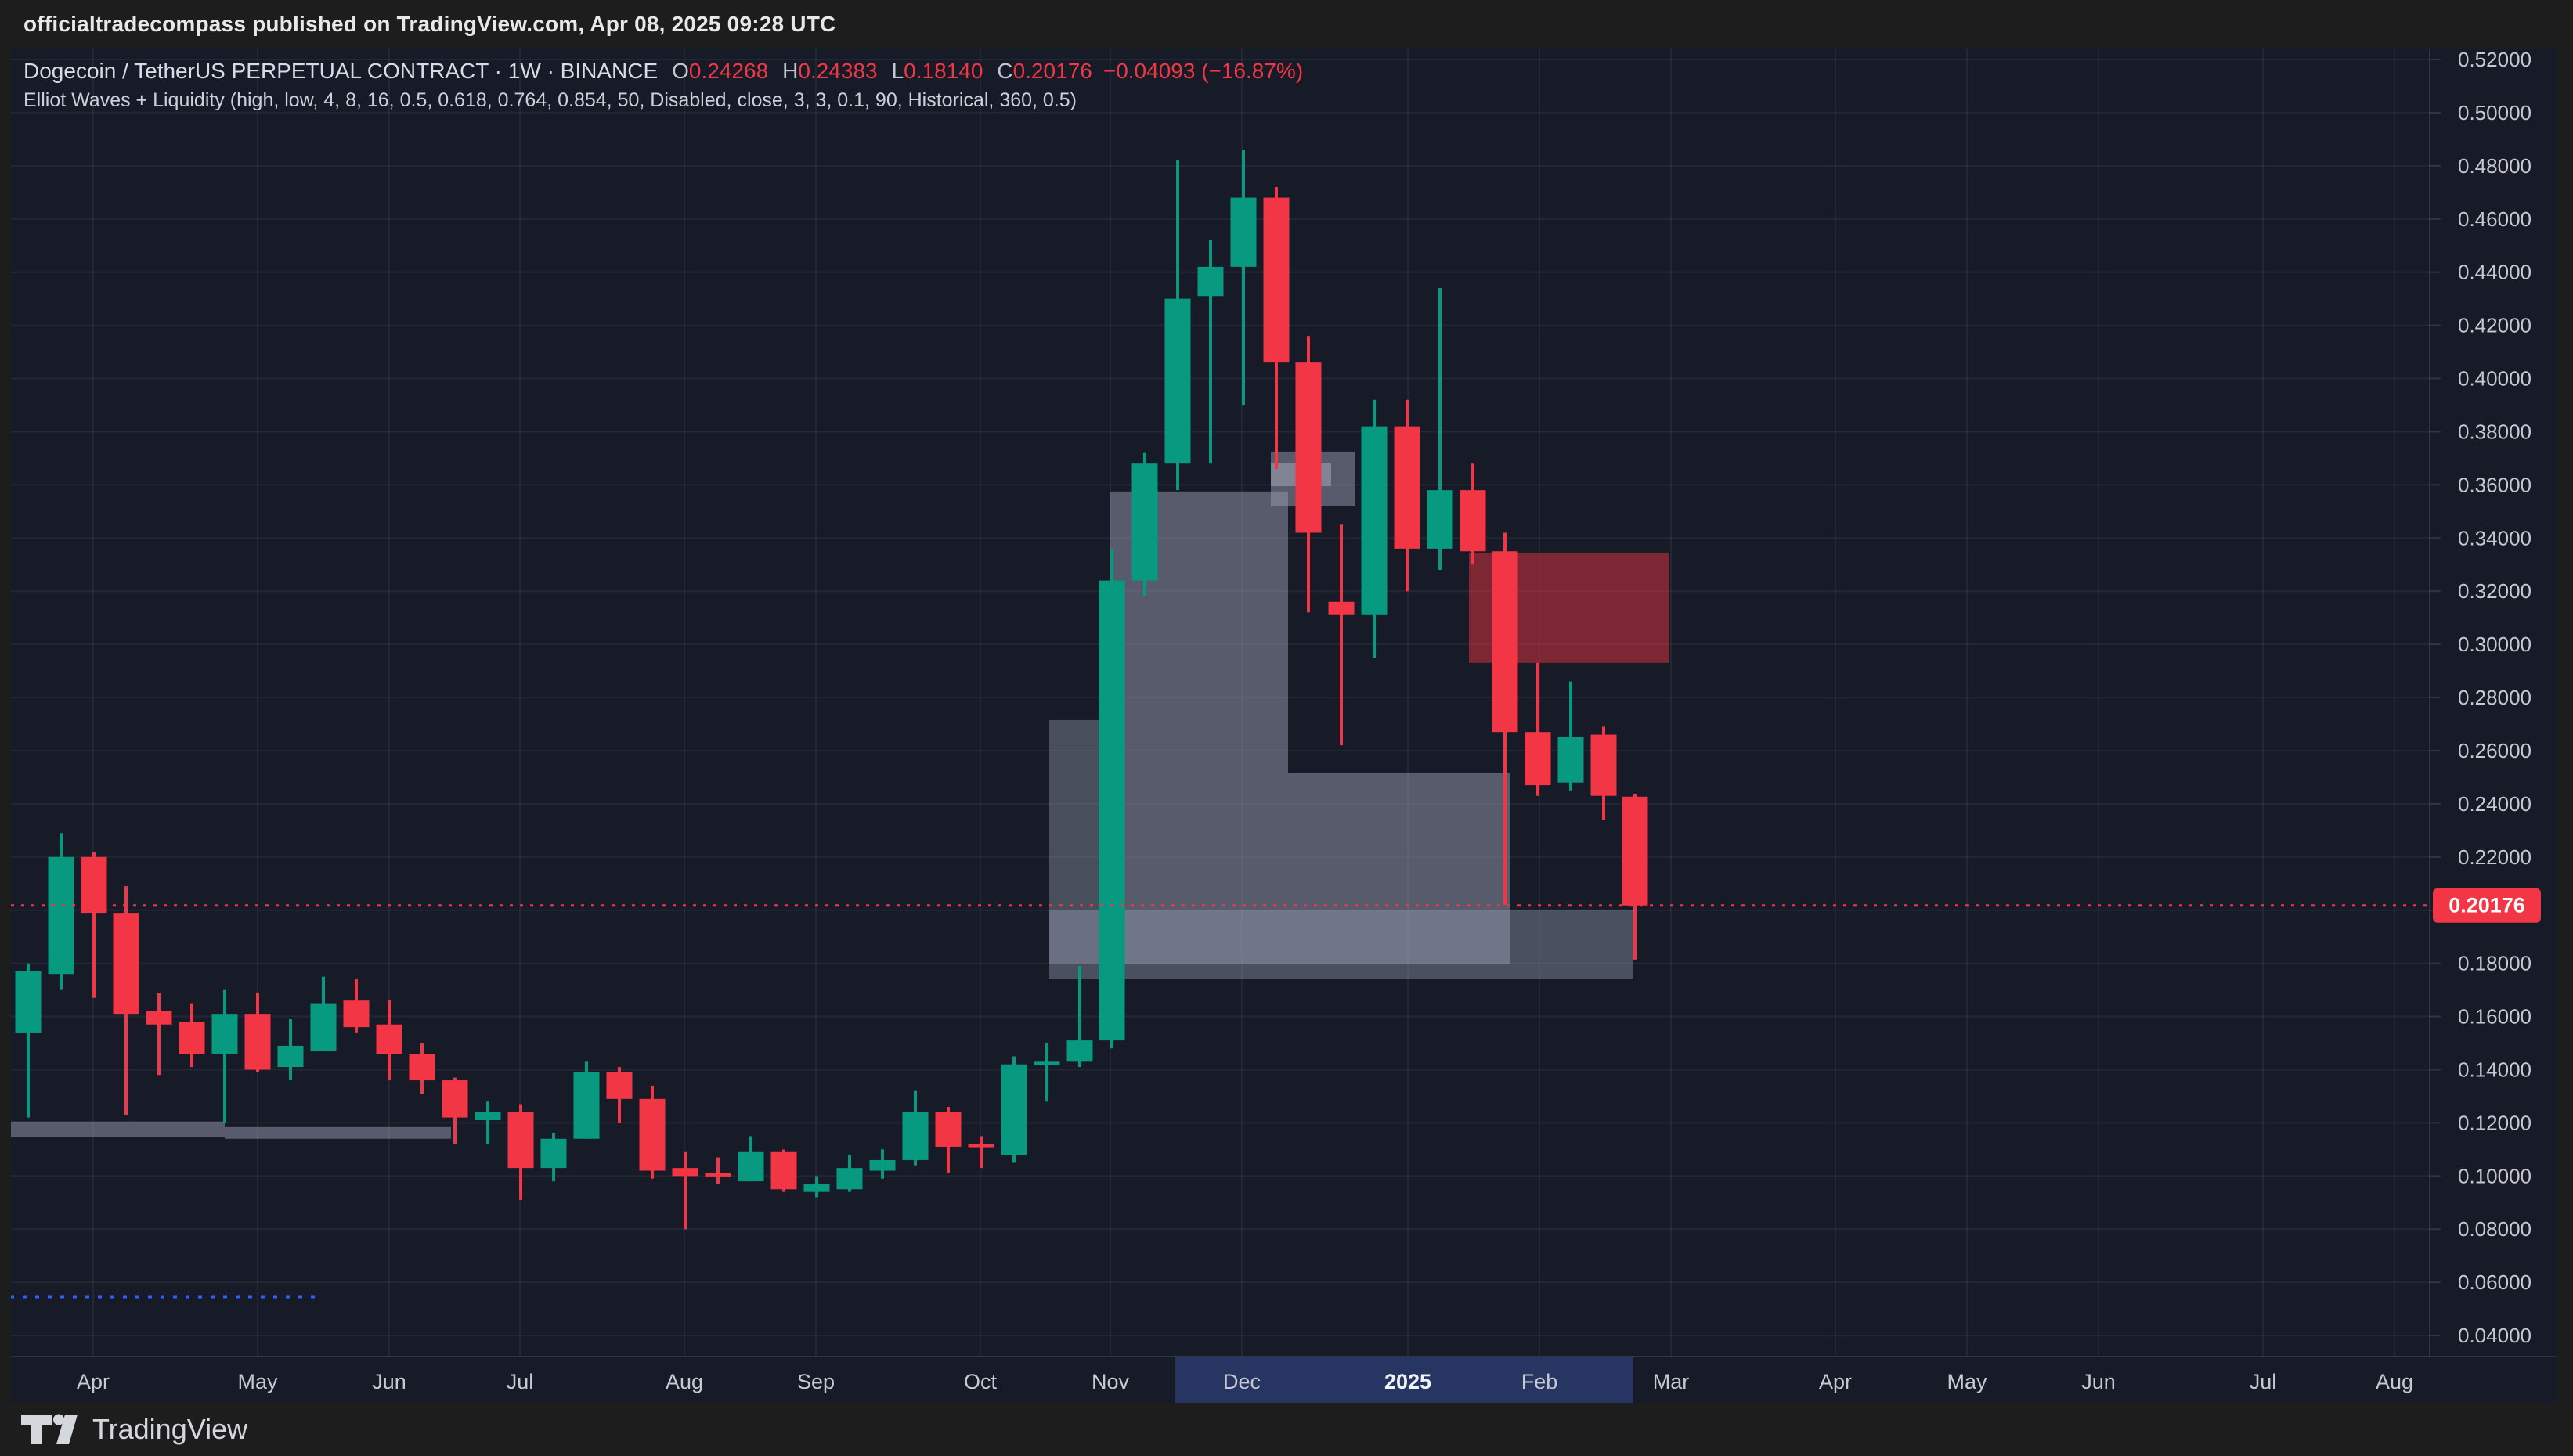 The image size is (2573, 1456). Describe the element at coordinates (118, 1129) in the screenshot. I see `liquidity-low-left-a` at that location.